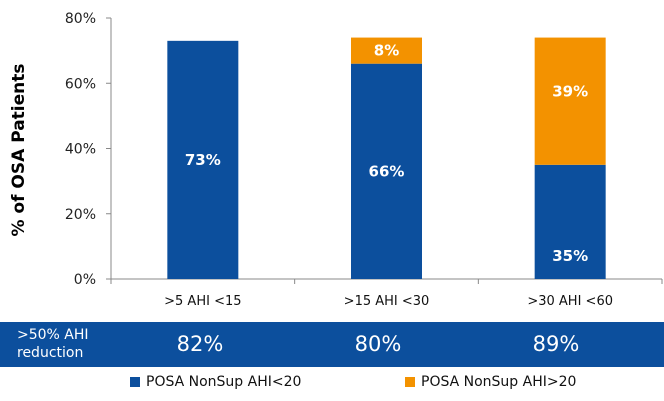 Image resolution: width=664 pixels, height=401 pixels. What do you see at coordinates (200, 344) in the screenshot?
I see `ahi-reduction-value: 82%` at bounding box center [200, 344].